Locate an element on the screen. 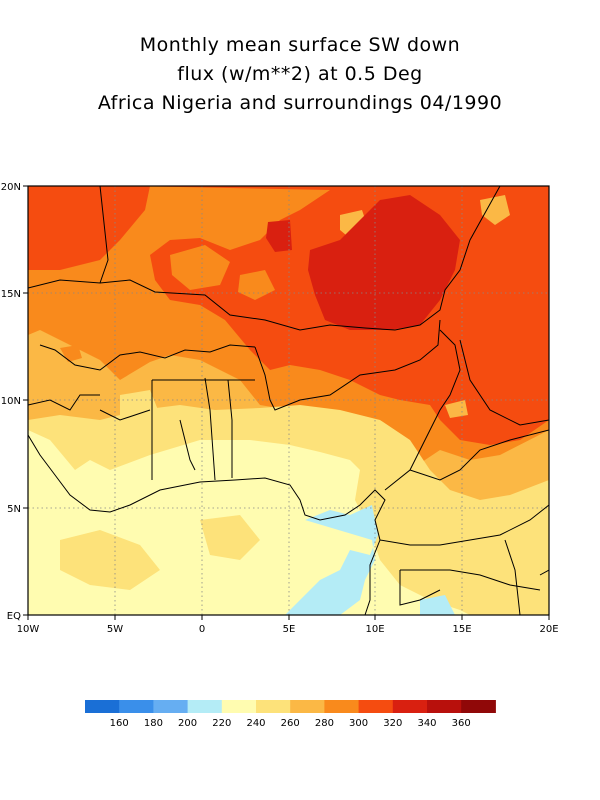  title-line-2: flux (w/m**2) at 0.5 Deg is located at coordinates (300, 74).